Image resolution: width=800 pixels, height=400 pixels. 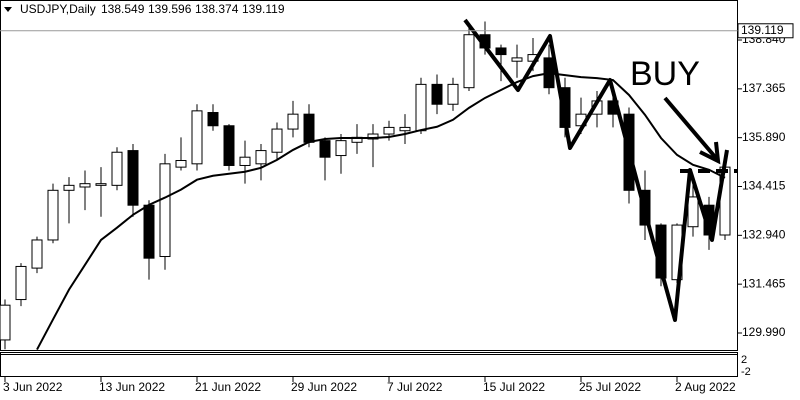 I want to click on x-tick-label: 29 Jun 2022, so click(x=324, y=387).